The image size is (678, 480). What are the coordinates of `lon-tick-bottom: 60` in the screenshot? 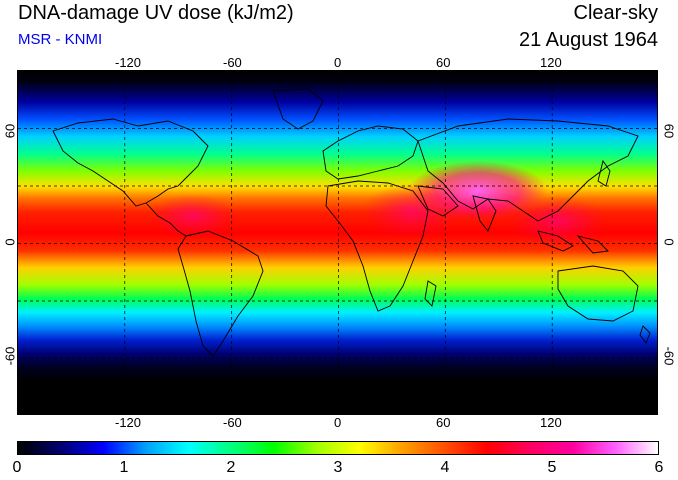 It's located at (443, 422).